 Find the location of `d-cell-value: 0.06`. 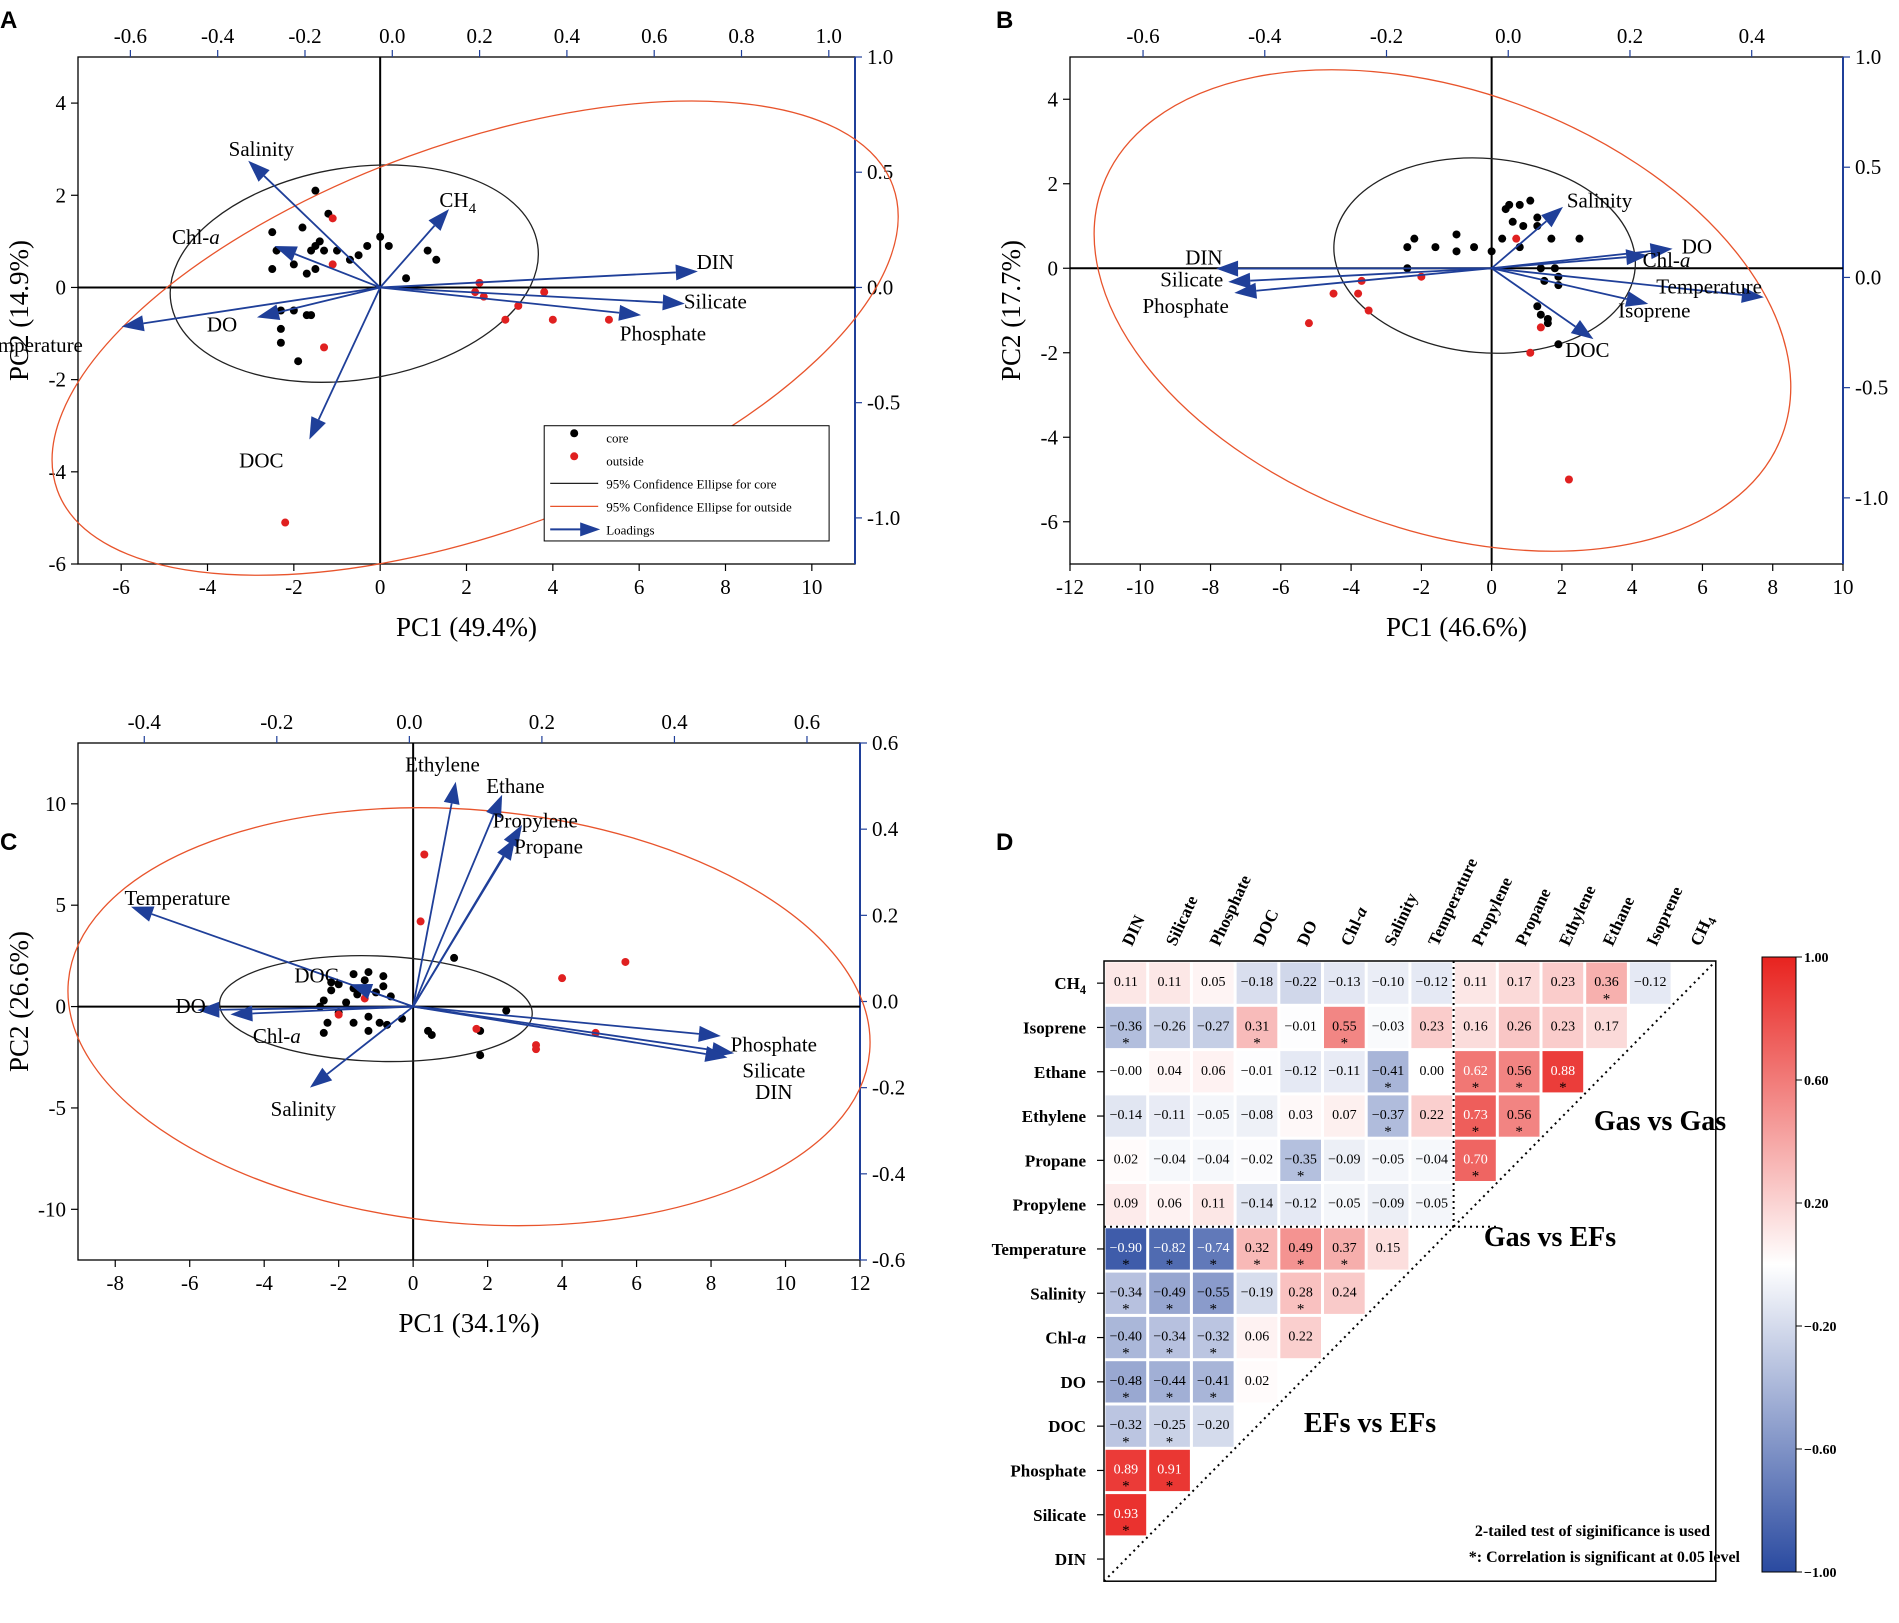

d-cell-value: 0.06 is located at coordinates (1169, 1204).